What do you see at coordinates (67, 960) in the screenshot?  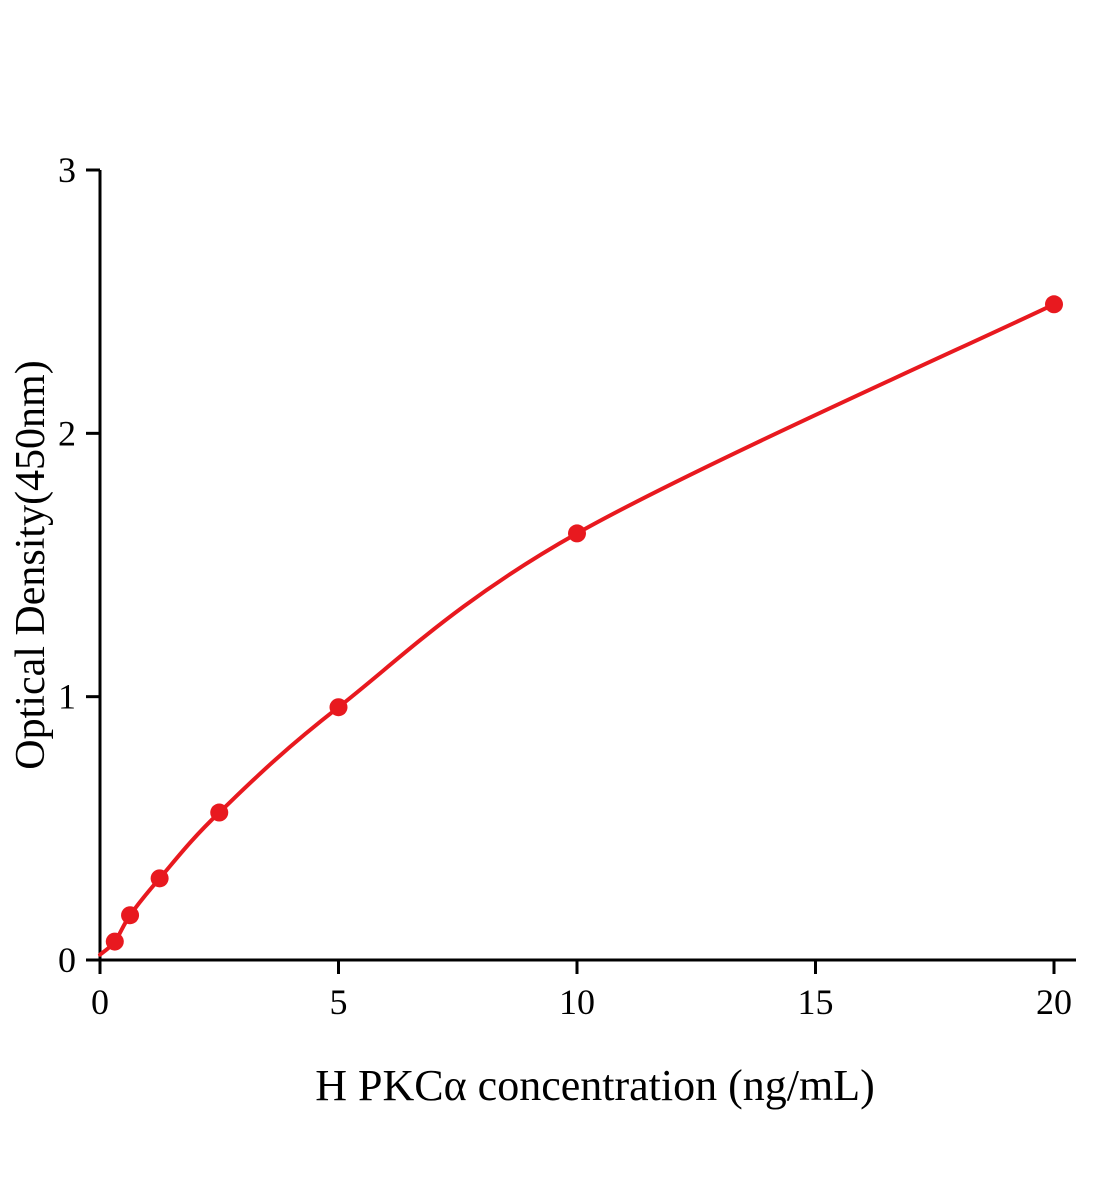 I see `y-tick-label: 0` at bounding box center [67, 960].